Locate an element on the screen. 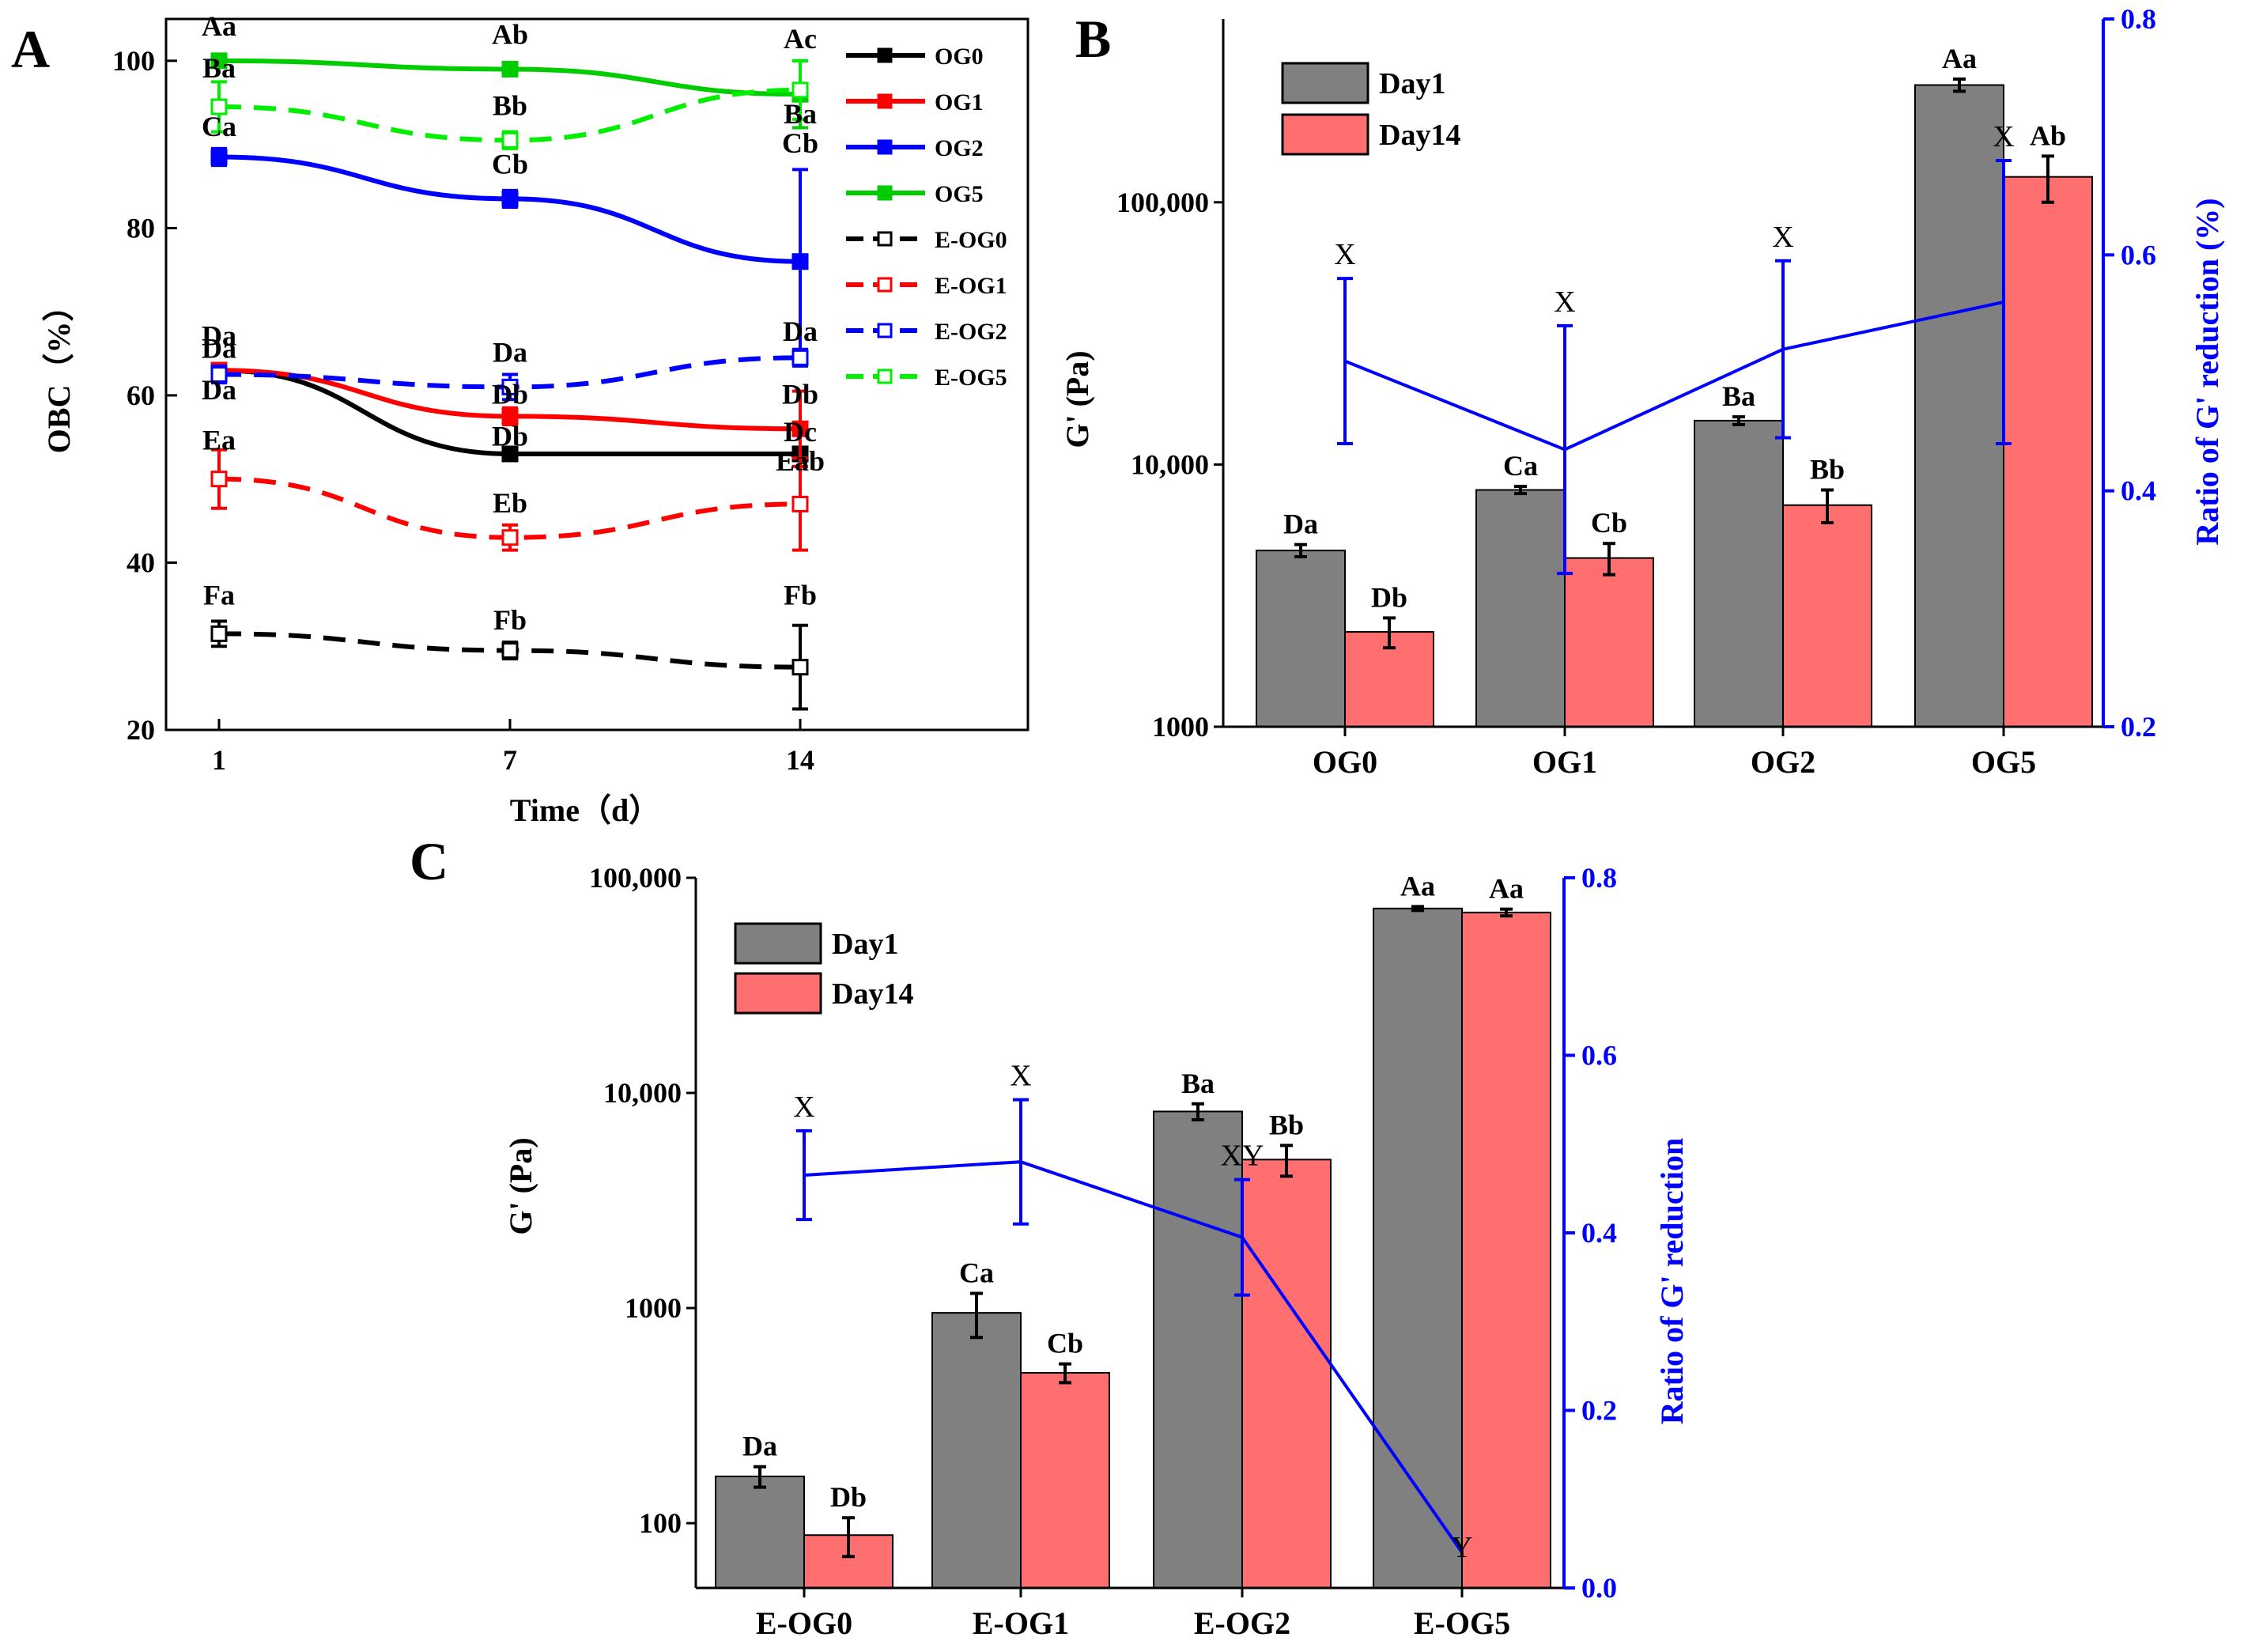  panel-b-bar-significance-label: Db is located at coordinates (1389, 597).